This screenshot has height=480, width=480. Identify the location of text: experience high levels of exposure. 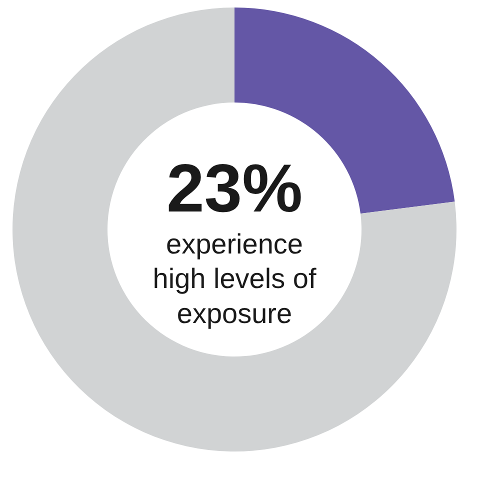
(234, 278).